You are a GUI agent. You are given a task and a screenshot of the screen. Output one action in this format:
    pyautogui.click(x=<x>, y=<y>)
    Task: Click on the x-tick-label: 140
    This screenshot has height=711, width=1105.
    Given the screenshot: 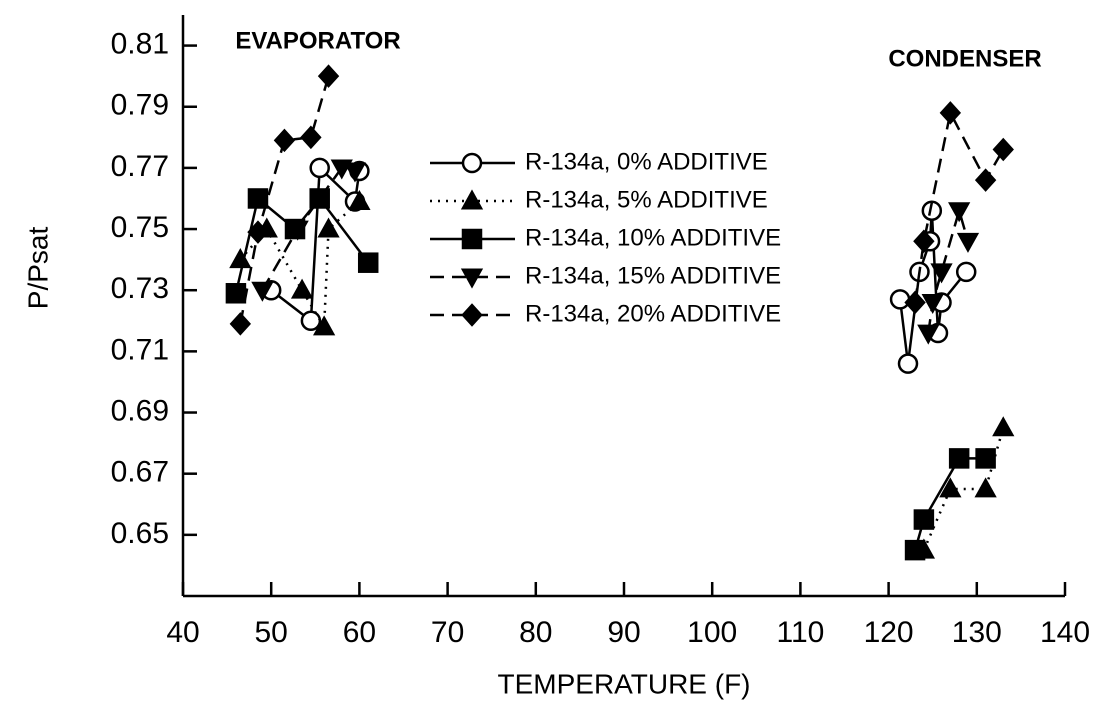 What is the action you would take?
    pyautogui.click(x=1065, y=632)
    